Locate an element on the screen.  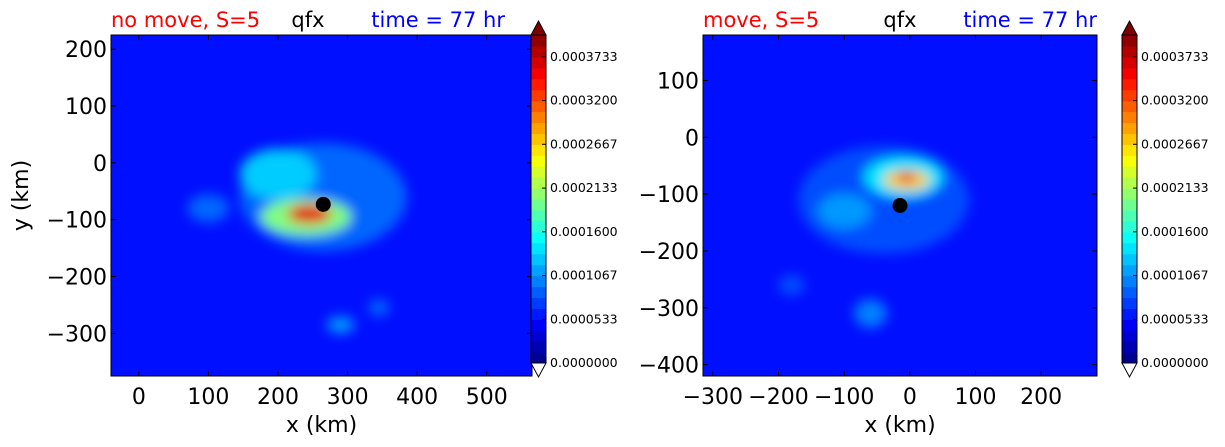
x-tick-label: 300 is located at coordinates (348, 397).